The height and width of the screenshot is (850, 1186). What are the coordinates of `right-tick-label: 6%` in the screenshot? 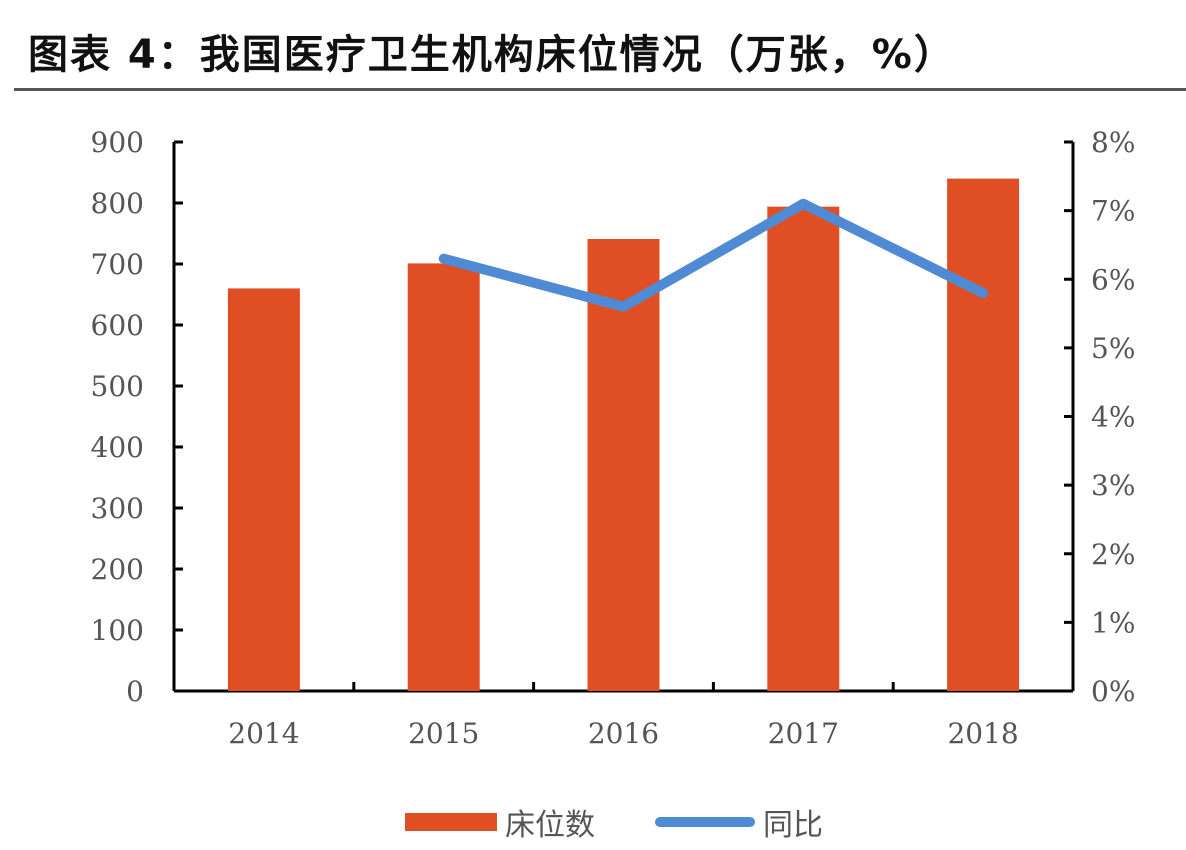 It's located at (1113, 279).